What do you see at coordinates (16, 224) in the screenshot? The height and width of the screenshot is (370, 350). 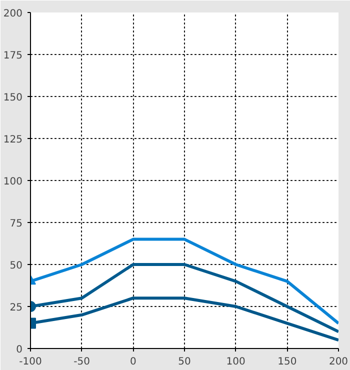 I see `y-tick-label: 75` at bounding box center [16, 224].